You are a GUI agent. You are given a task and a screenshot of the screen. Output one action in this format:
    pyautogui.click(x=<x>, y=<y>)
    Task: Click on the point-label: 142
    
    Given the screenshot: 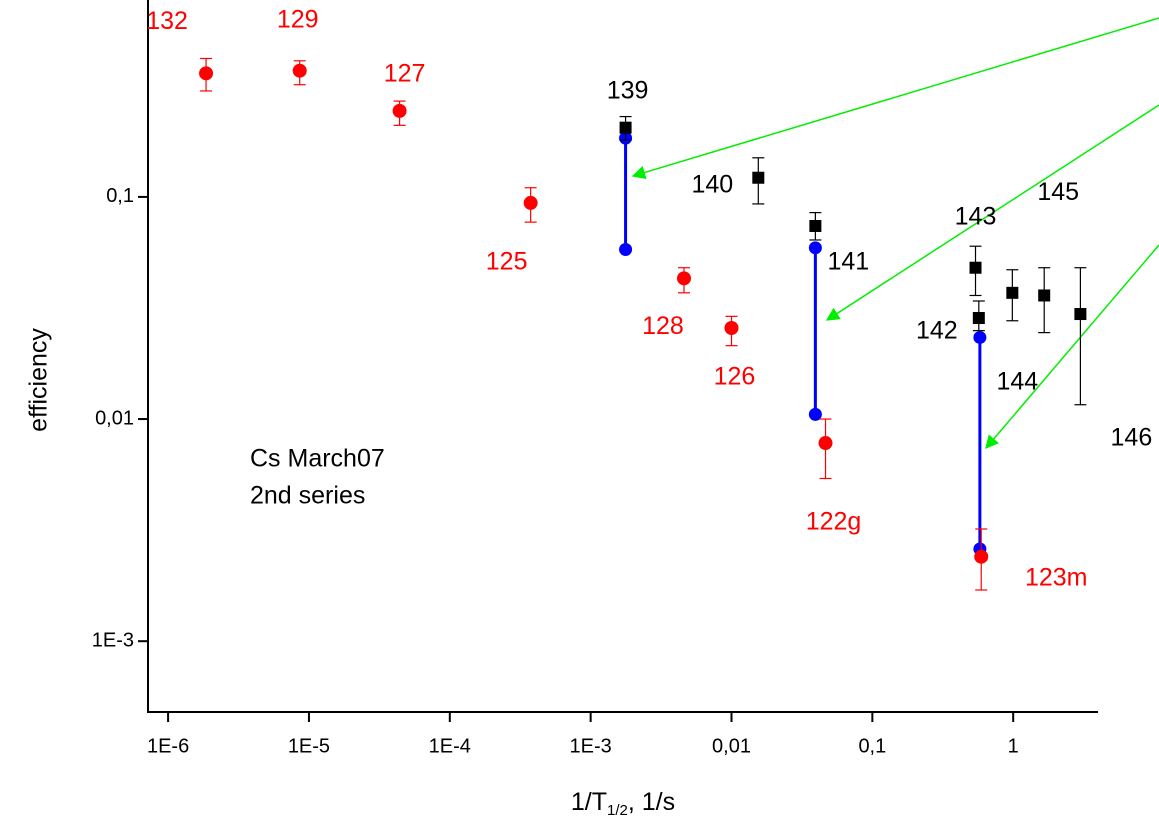 What is the action you would take?
    pyautogui.click(x=937, y=331)
    